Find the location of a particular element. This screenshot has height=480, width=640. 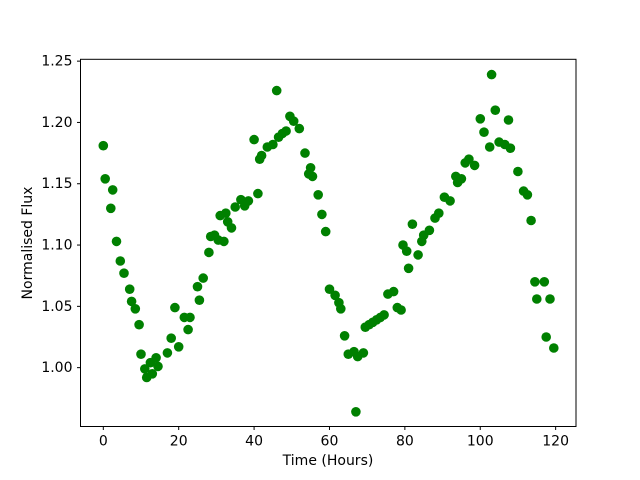

y-tick-label: 1.10 is located at coordinates (56, 246).